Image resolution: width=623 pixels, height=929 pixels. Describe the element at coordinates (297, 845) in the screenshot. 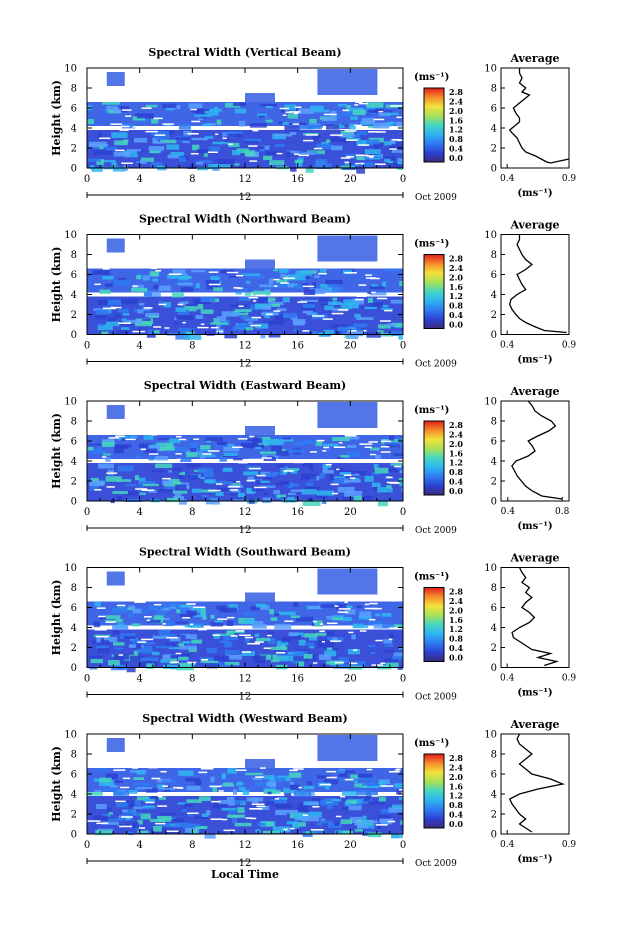

I see `x-tick-label: 16` at that location.